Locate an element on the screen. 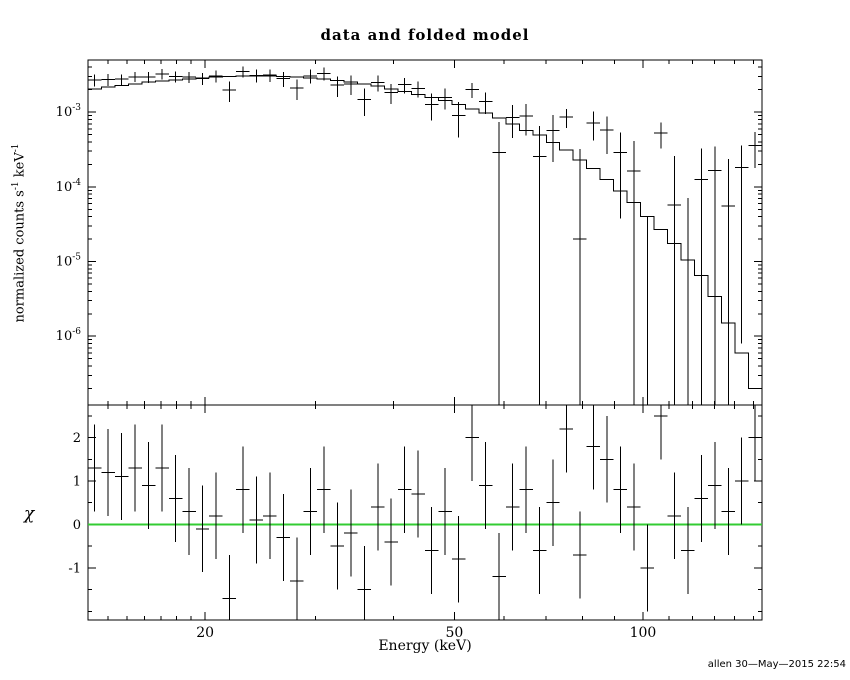  y-axis-label-chi: χ is located at coordinates (29, 514).